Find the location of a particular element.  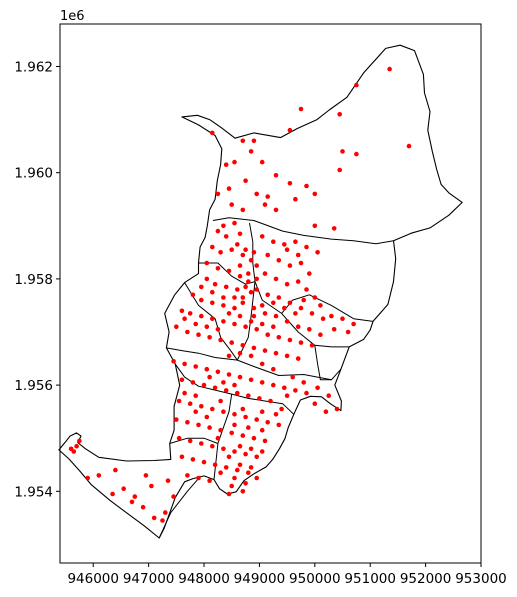

y-axis: 1.954 1.956 1.958 1.960 1.962 is located at coordinates (37, 279).